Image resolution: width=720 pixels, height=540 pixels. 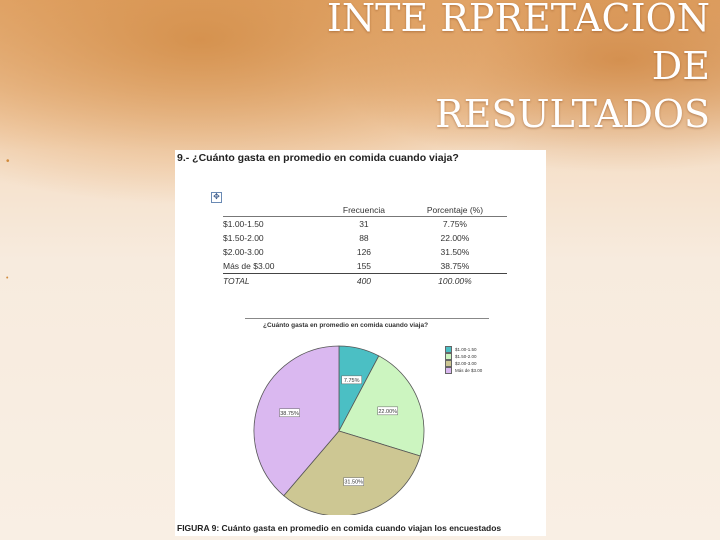 I want to click on table-row: $1.50-2.00 88 22.00%, so click(x=365, y=238).